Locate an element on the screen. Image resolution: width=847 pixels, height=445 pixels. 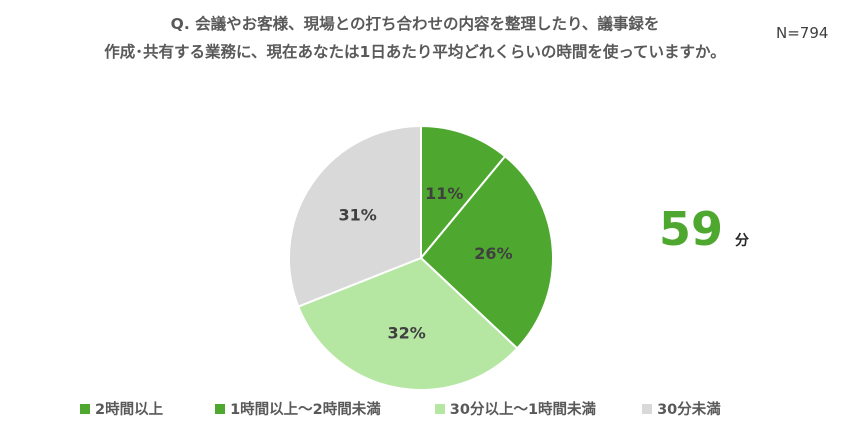
legend-label-2: 1時間以上～2時間未満 is located at coordinates (305, 410).